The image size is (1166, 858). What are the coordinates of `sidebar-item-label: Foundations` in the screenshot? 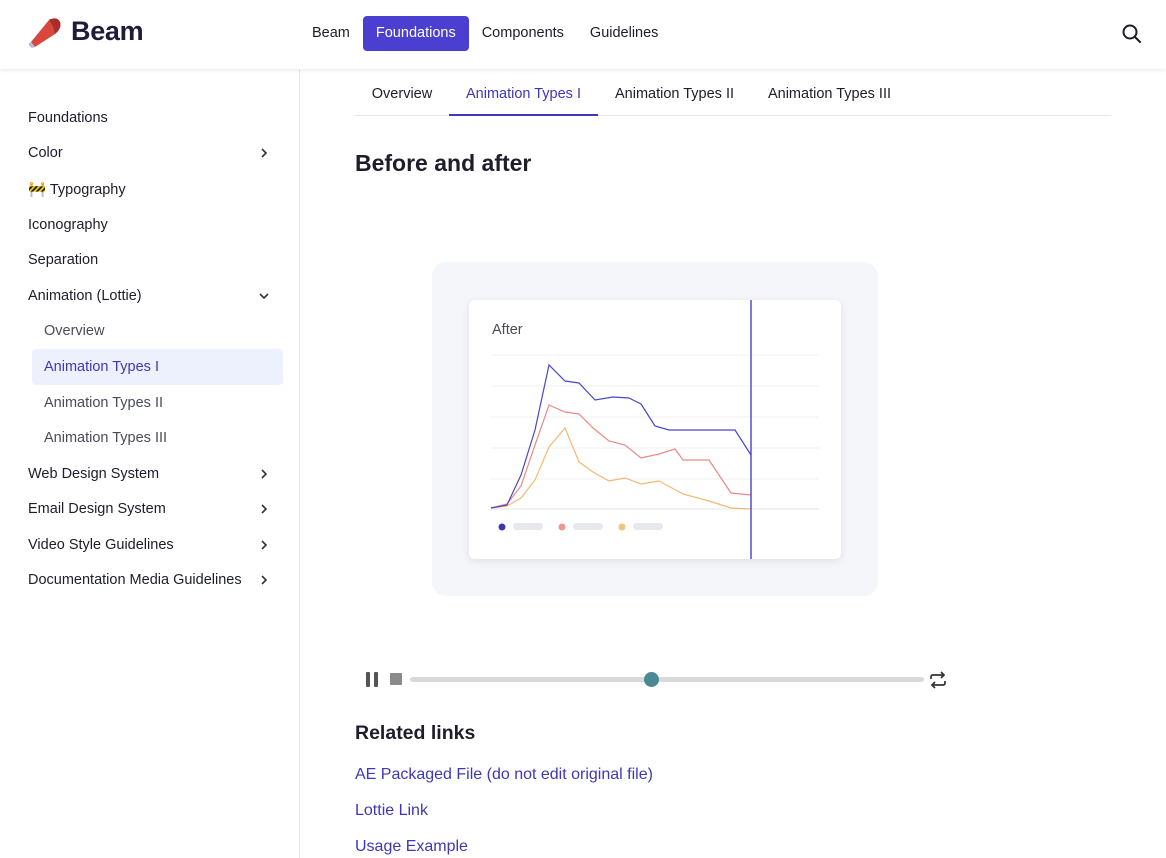 It's located at (68, 118).